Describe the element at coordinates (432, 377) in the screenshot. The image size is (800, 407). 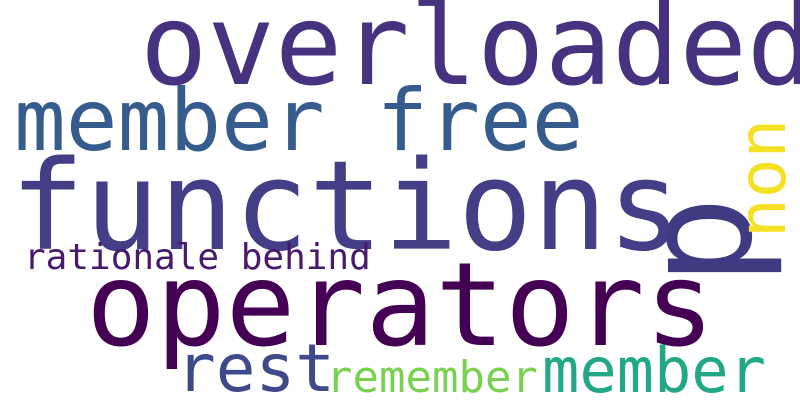
I see `word-remember: remember` at that location.